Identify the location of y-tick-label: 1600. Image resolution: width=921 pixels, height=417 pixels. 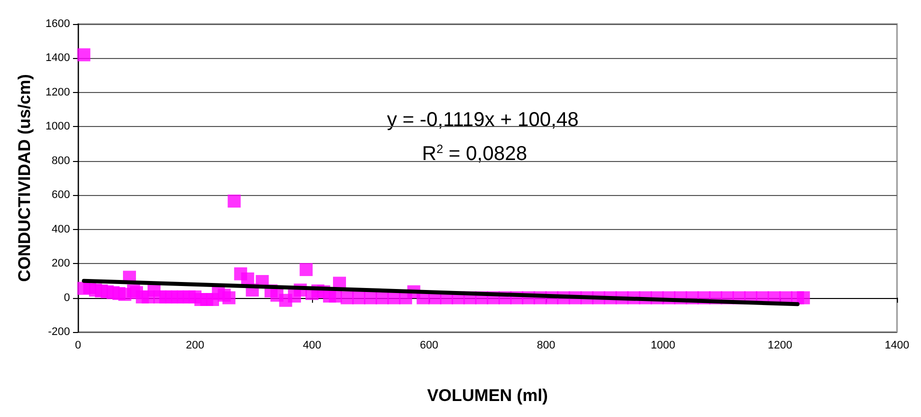
(58, 24).